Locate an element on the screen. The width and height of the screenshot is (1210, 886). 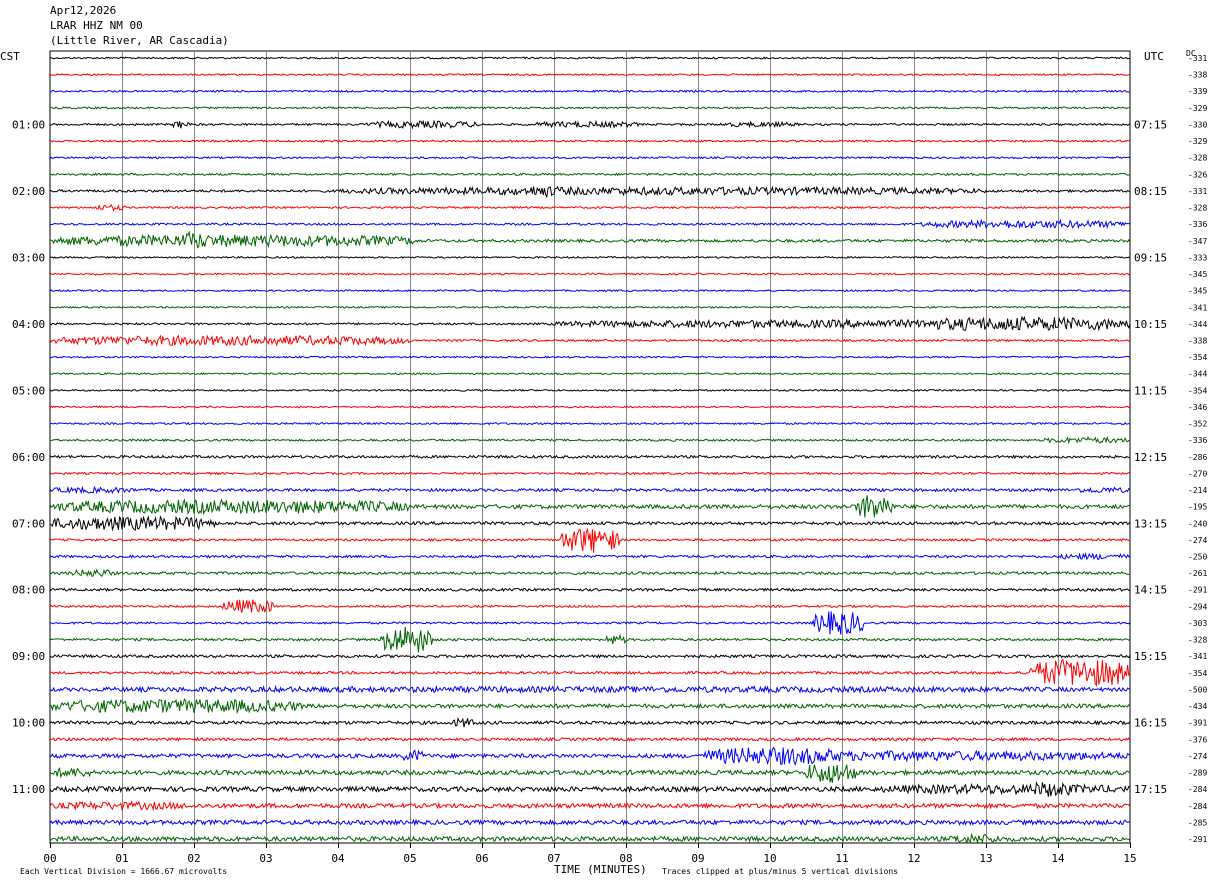
utc-hour-label: 16:15 is located at coordinates (1150, 723).